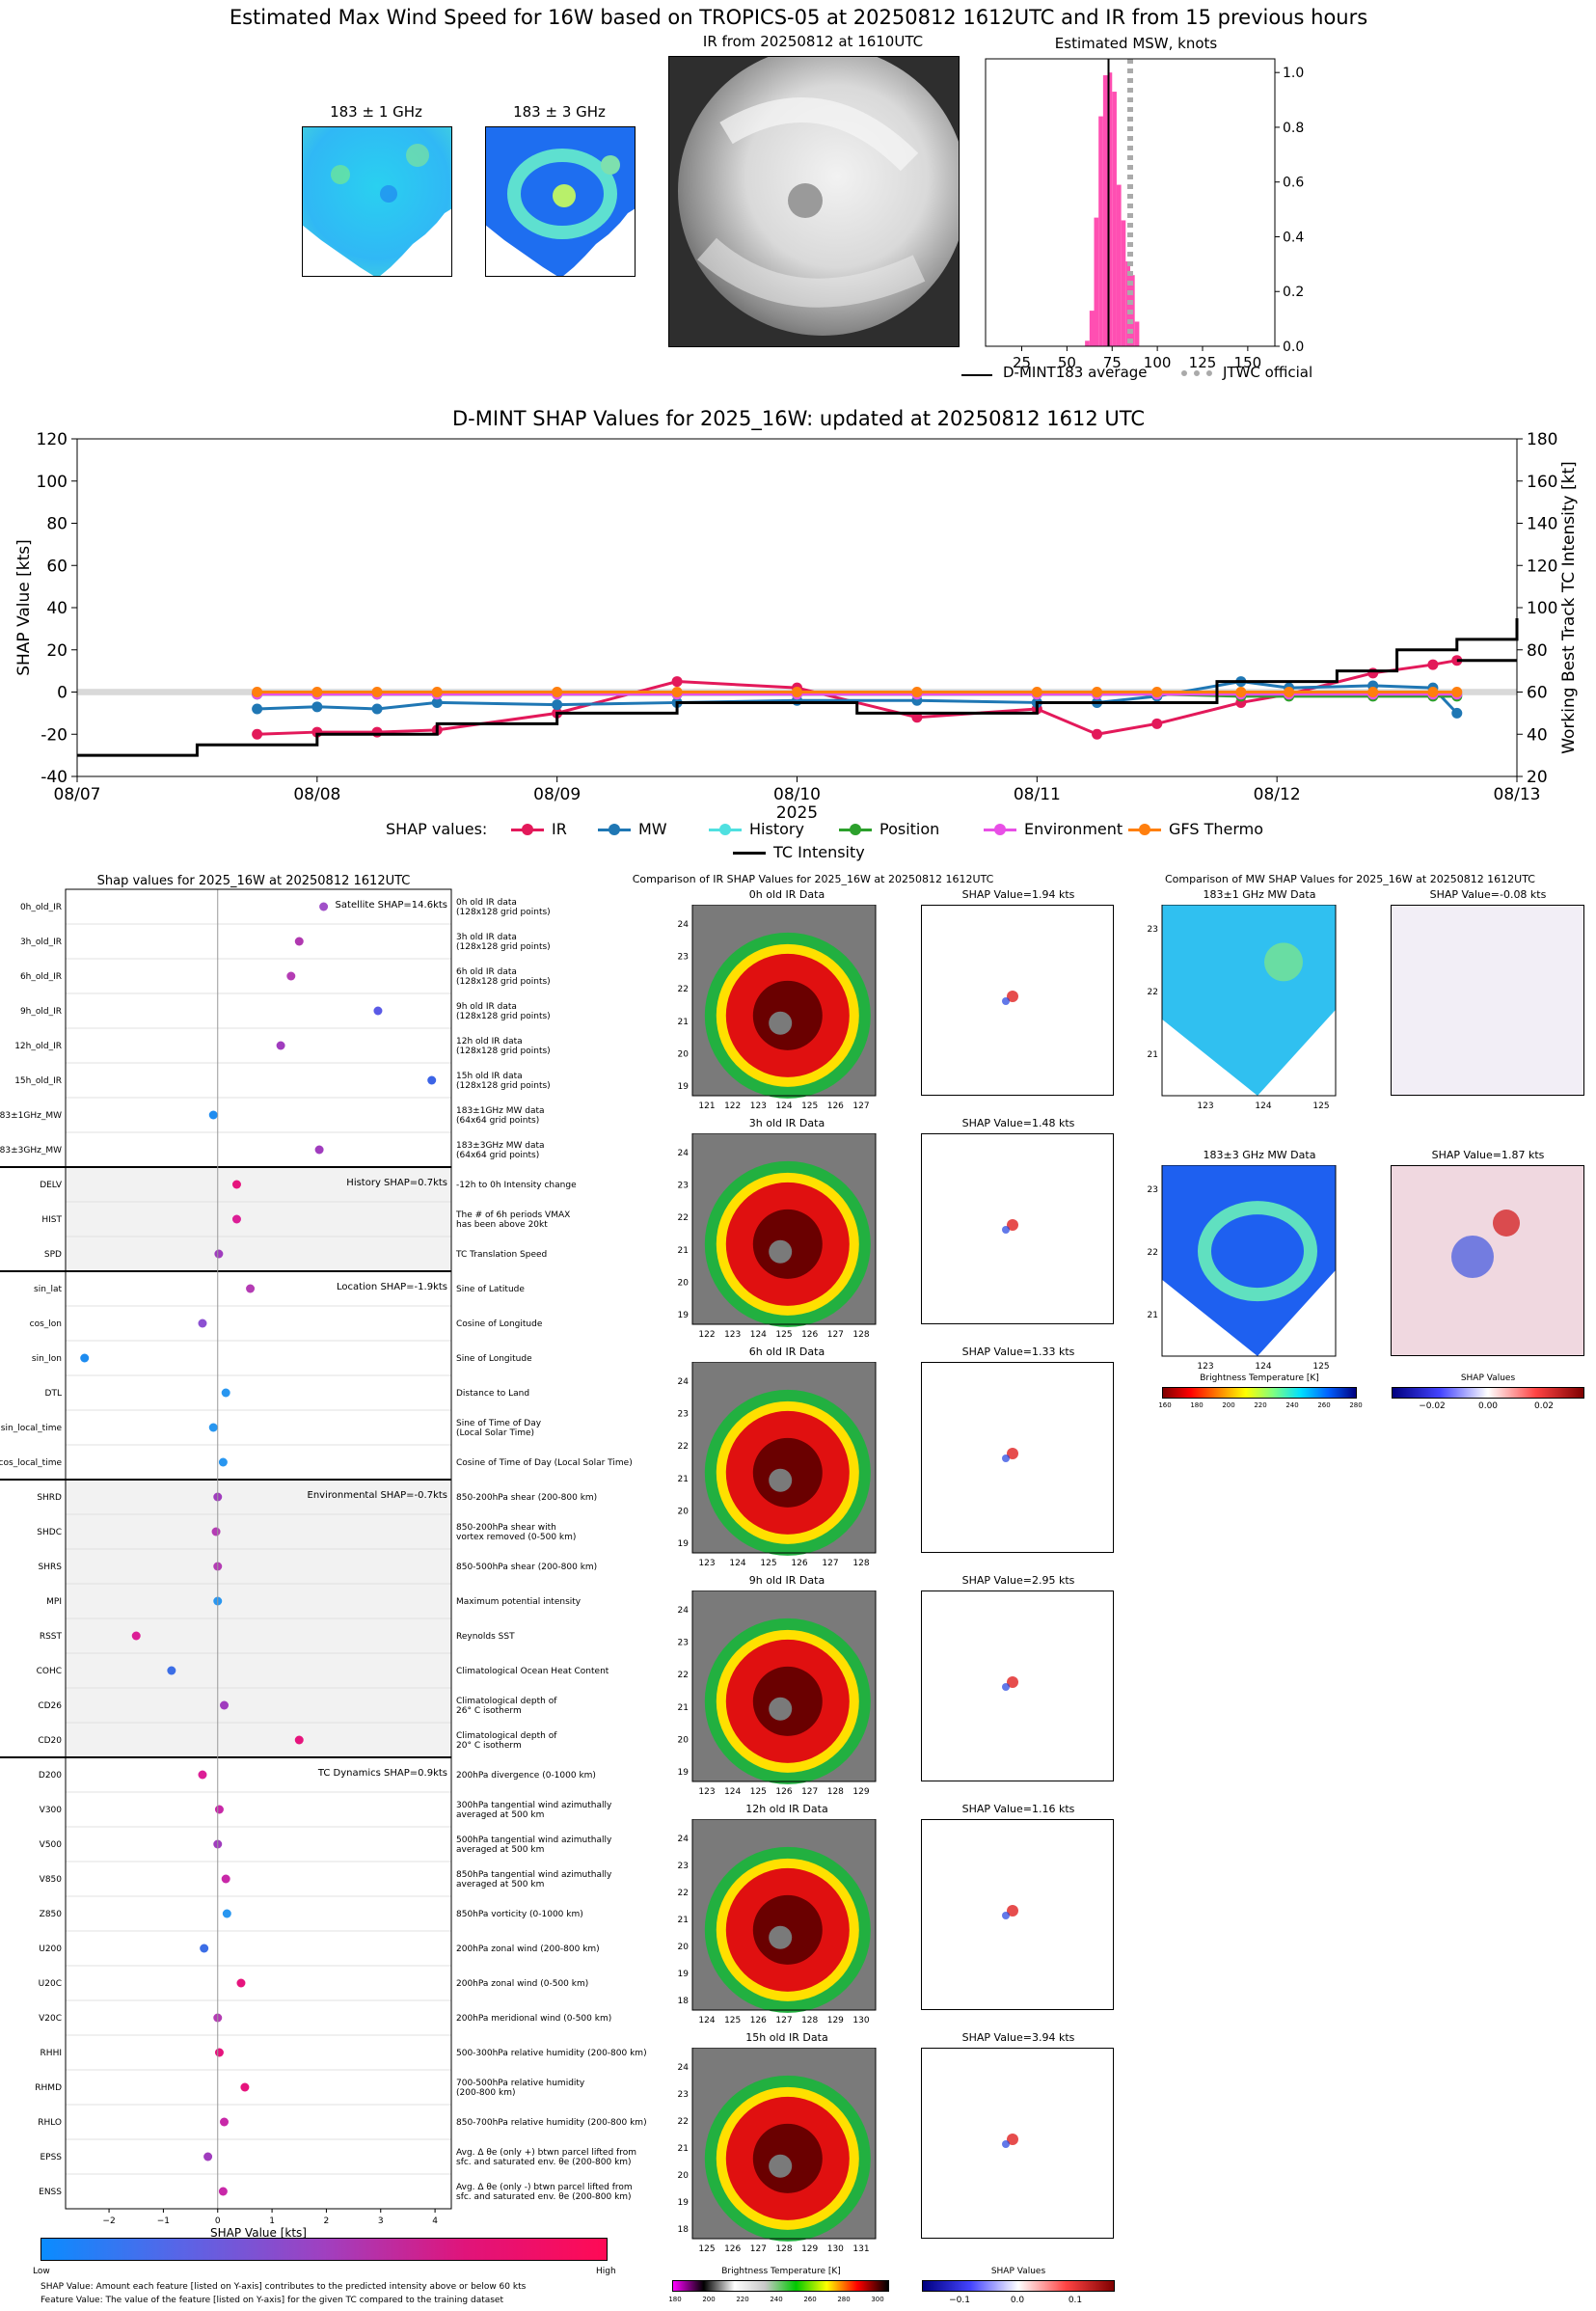 This screenshot has width=1596, height=2311. I want to click on feature-label: 183±1GHz_MW, so click(31, 1116).